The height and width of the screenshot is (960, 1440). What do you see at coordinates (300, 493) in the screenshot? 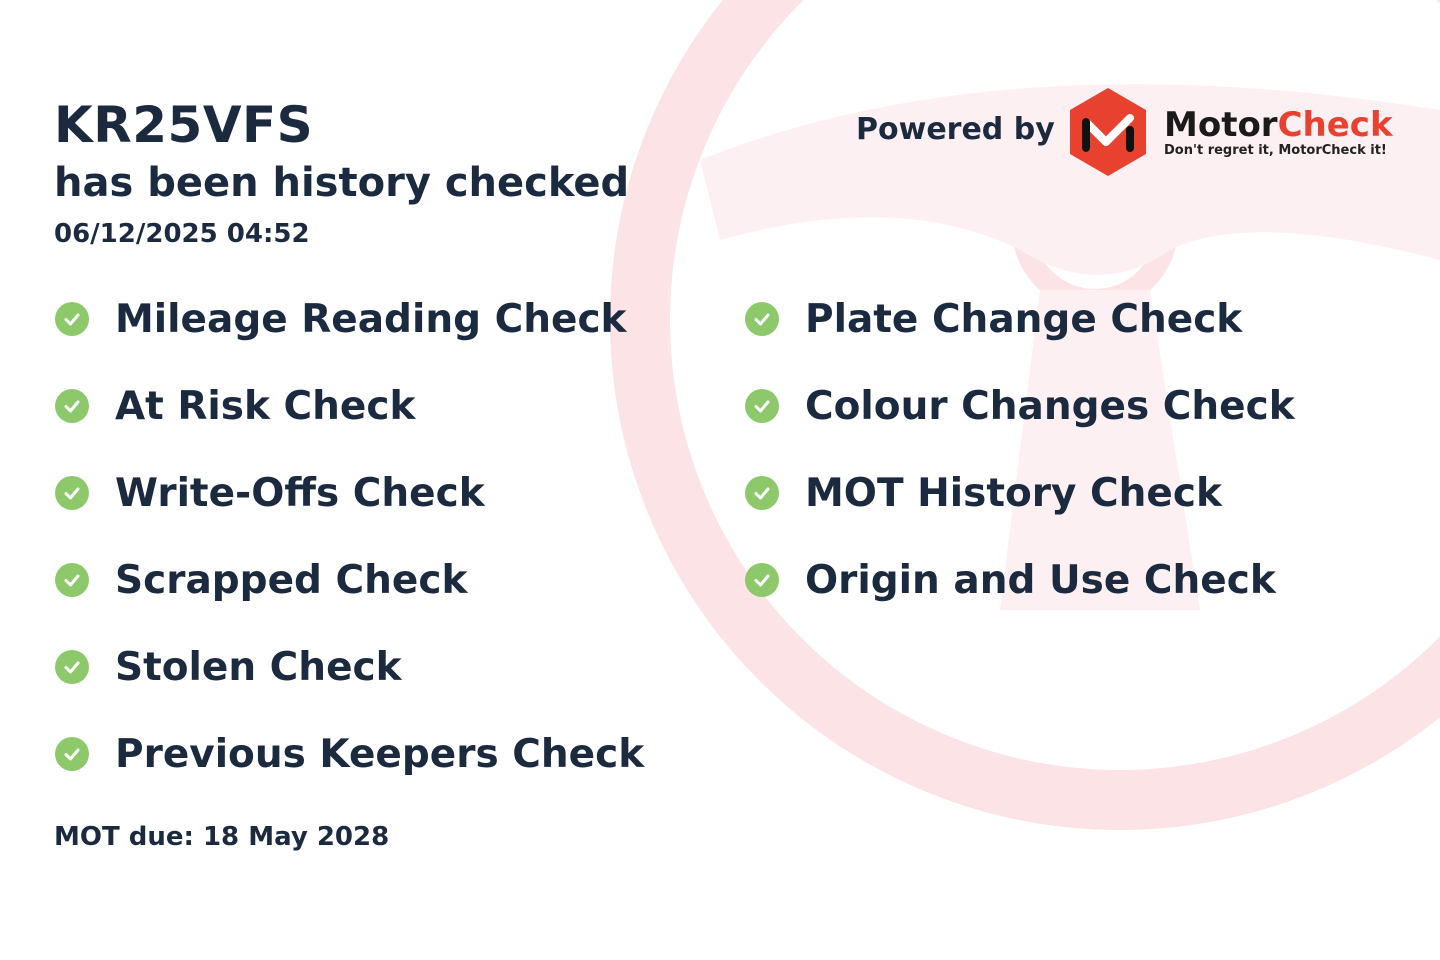
I see `check-label: Write-Offs Check` at bounding box center [300, 493].